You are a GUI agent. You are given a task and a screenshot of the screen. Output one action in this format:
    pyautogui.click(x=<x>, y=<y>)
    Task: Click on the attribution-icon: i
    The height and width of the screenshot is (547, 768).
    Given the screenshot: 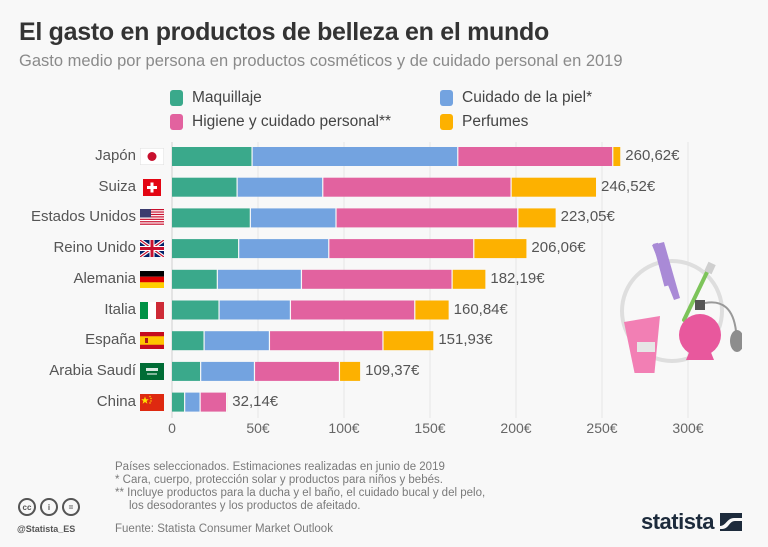 What is the action you would take?
    pyautogui.click(x=49, y=507)
    